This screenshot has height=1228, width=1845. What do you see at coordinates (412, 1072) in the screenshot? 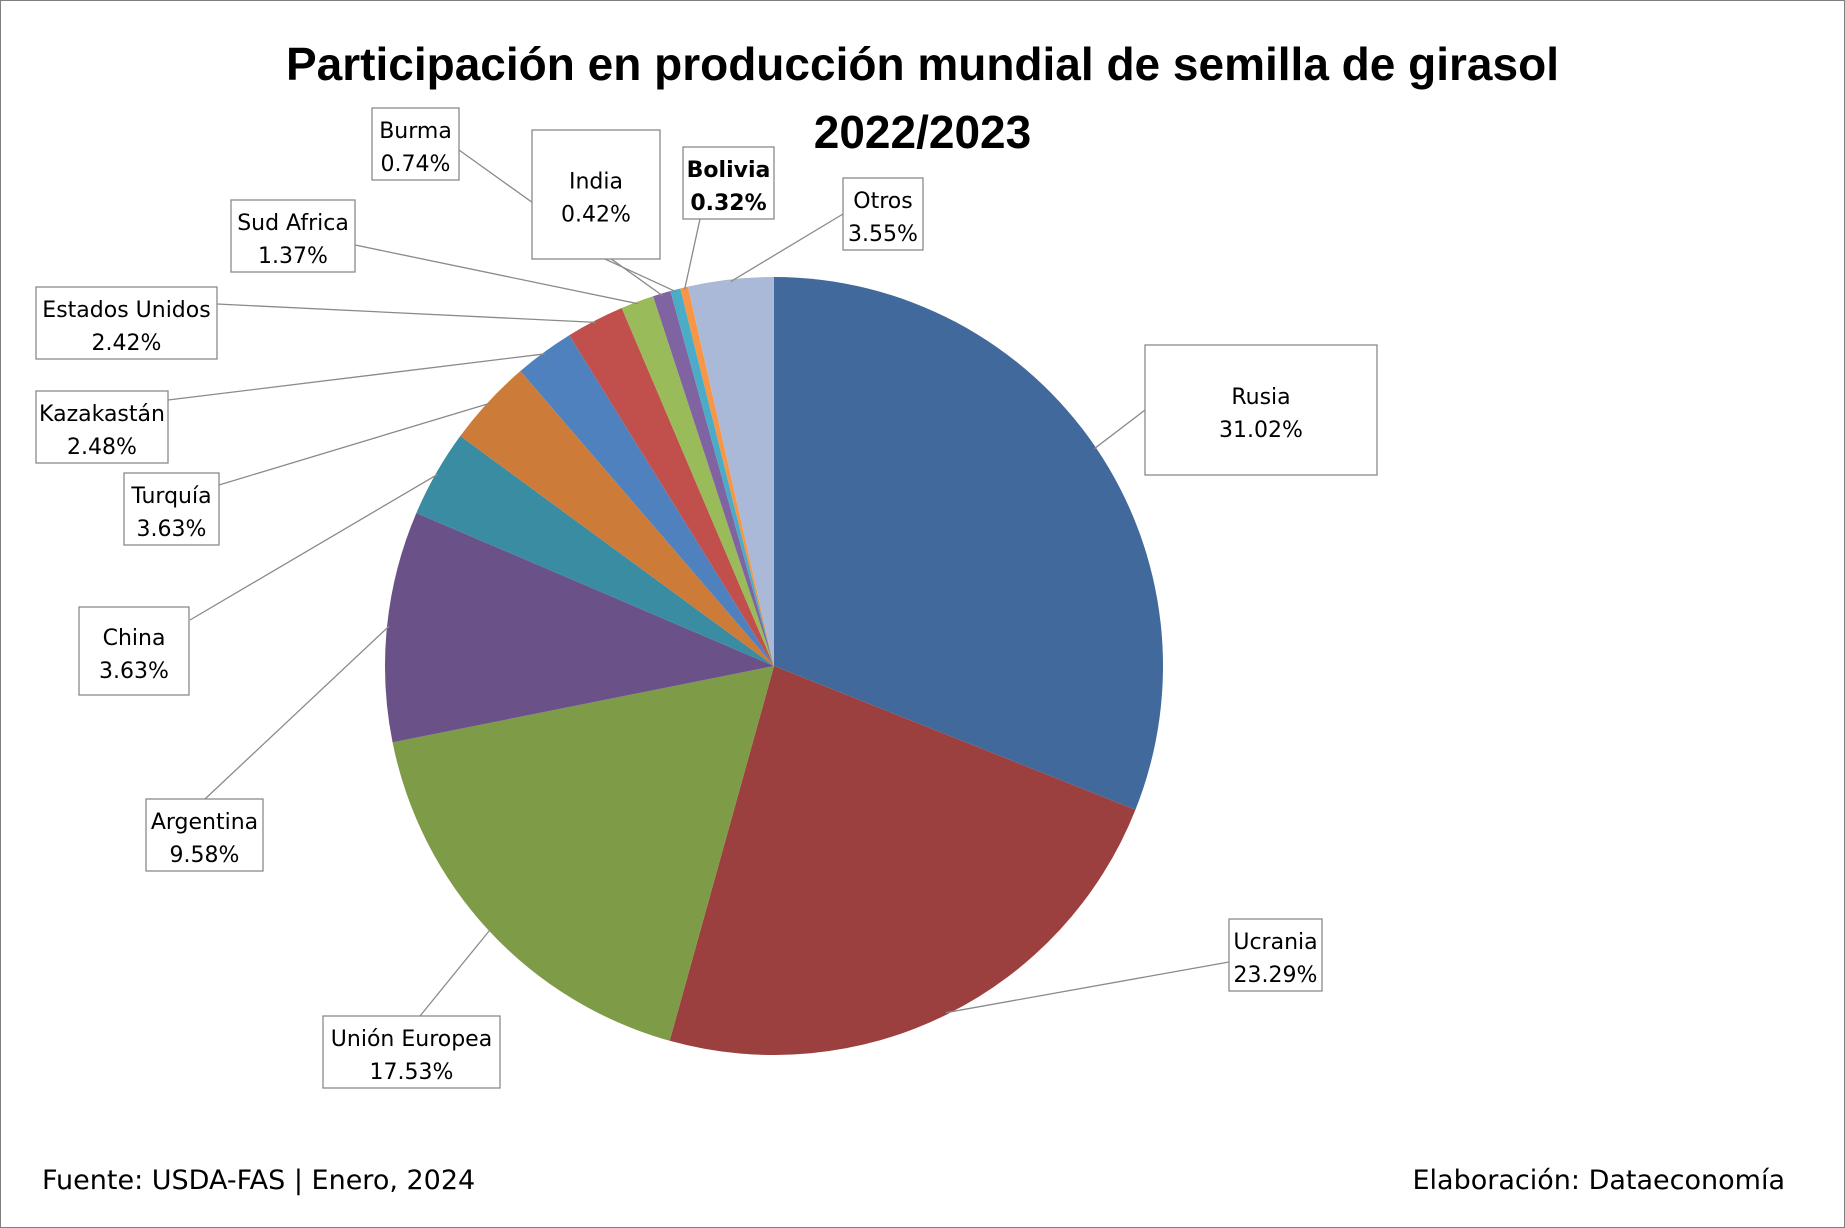
I see `label-value: 17.53%` at bounding box center [412, 1072].